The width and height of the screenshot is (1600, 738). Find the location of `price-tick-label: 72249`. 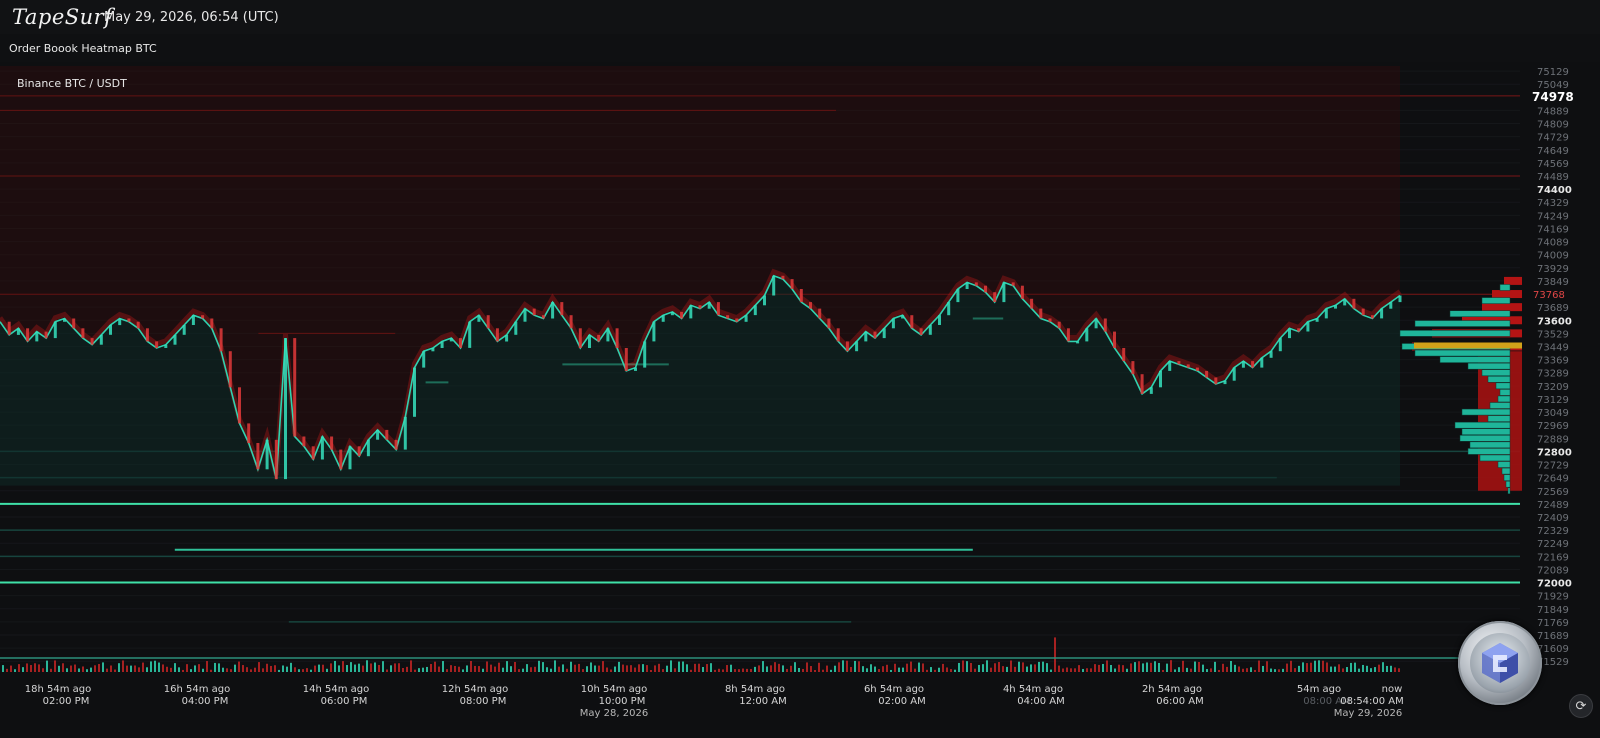

price-tick-label: 72249 is located at coordinates (1553, 544).